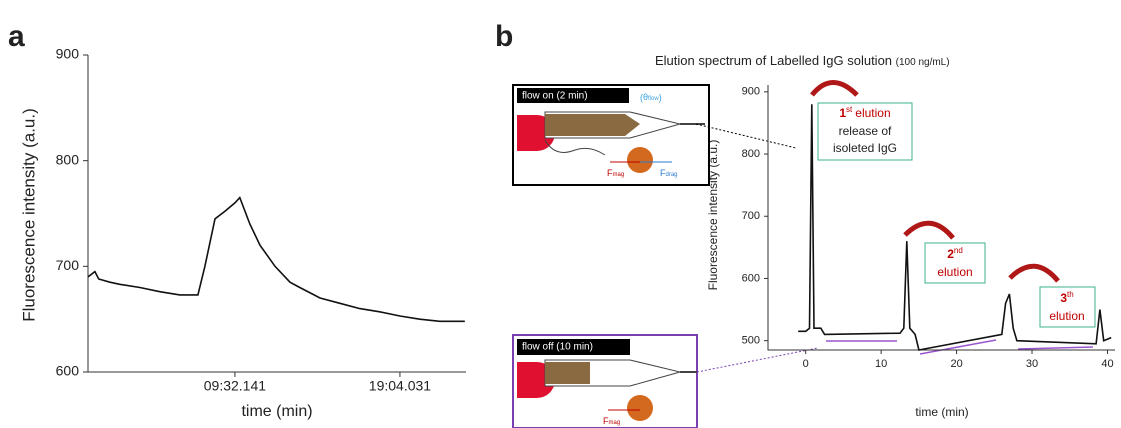  Describe the element at coordinates (28, 215) in the screenshot. I see `y-axis-label: Fluorescence intensity (a.u.)` at that location.